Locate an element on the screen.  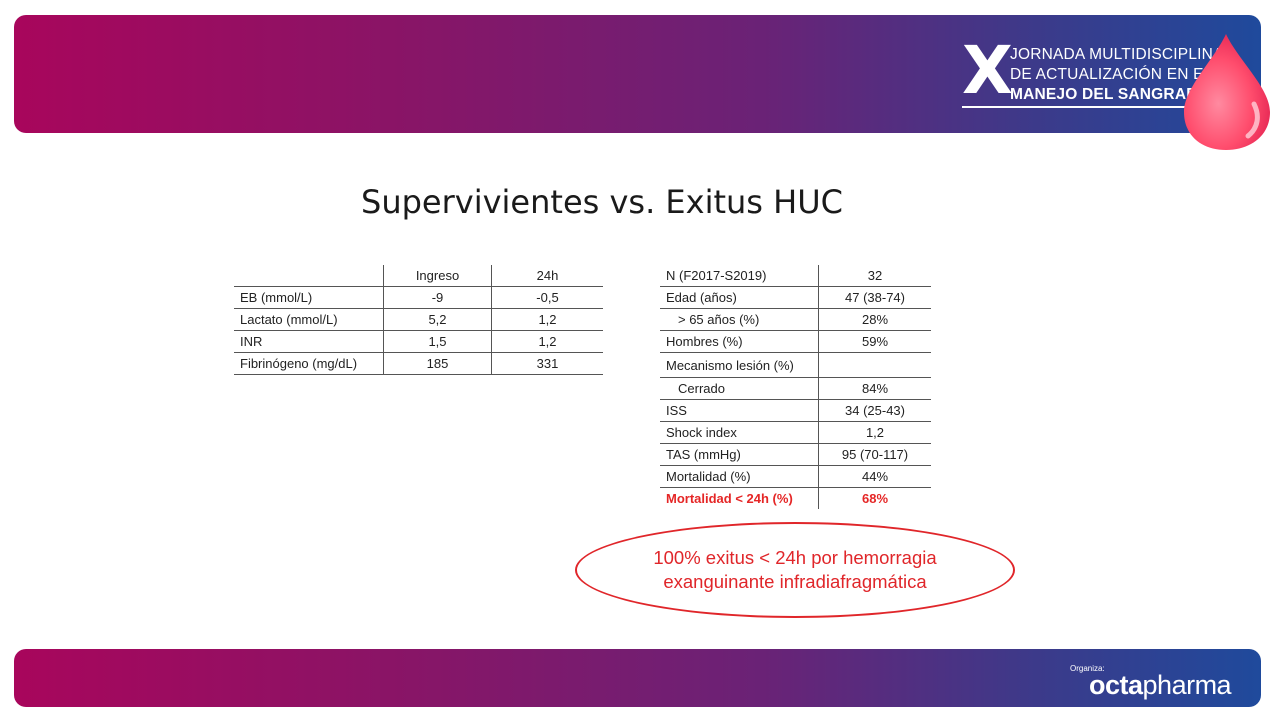
table-cell: 28% is located at coordinates (874, 319).